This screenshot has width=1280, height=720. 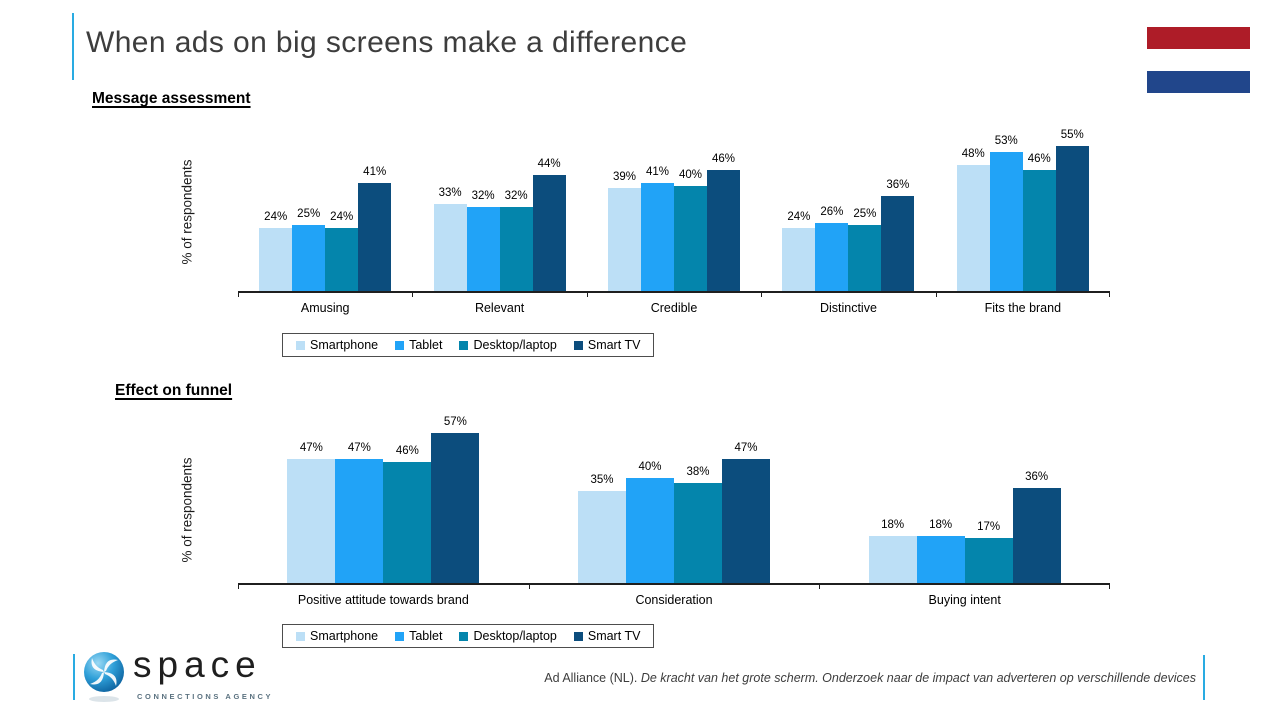 I want to click on category-label: Amusing, so click(x=325, y=308).